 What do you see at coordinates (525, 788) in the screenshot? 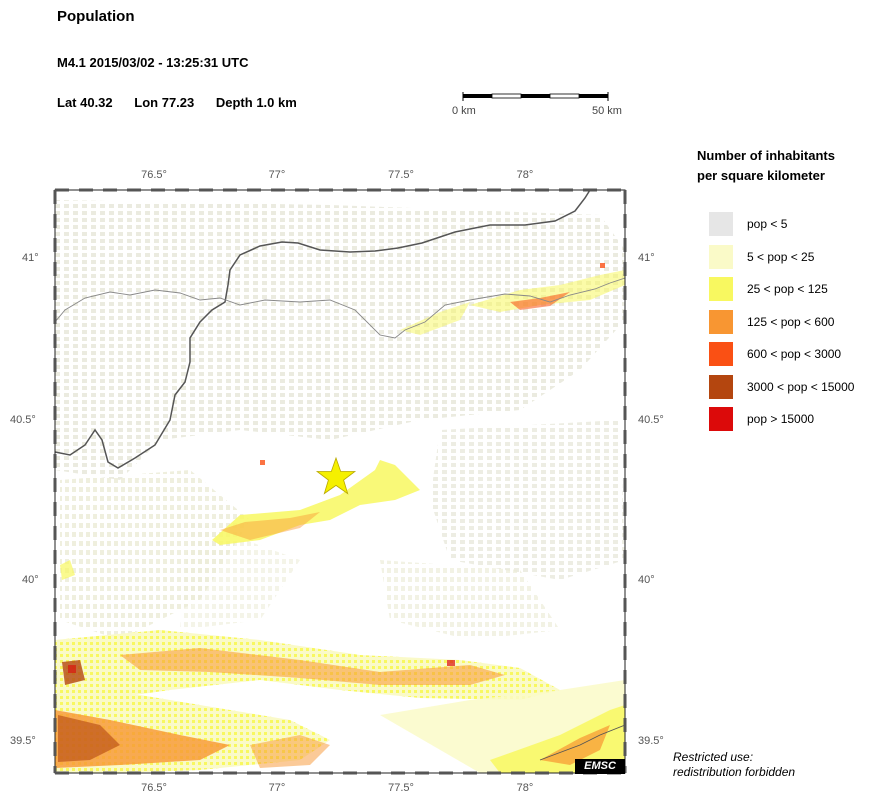
I see `lon-tick-bottom-78: 78°` at bounding box center [525, 788].